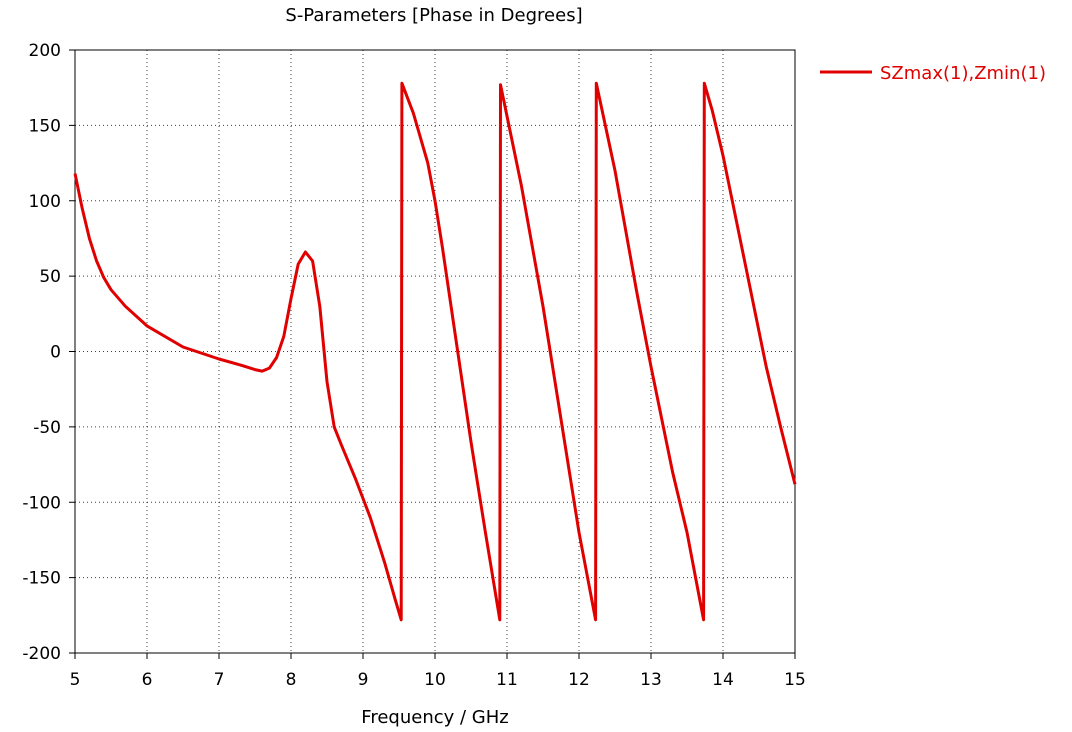 The height and width of the screenshot is (732, 1072). I want to click on y-tick-label: -50, so click(47, 428).